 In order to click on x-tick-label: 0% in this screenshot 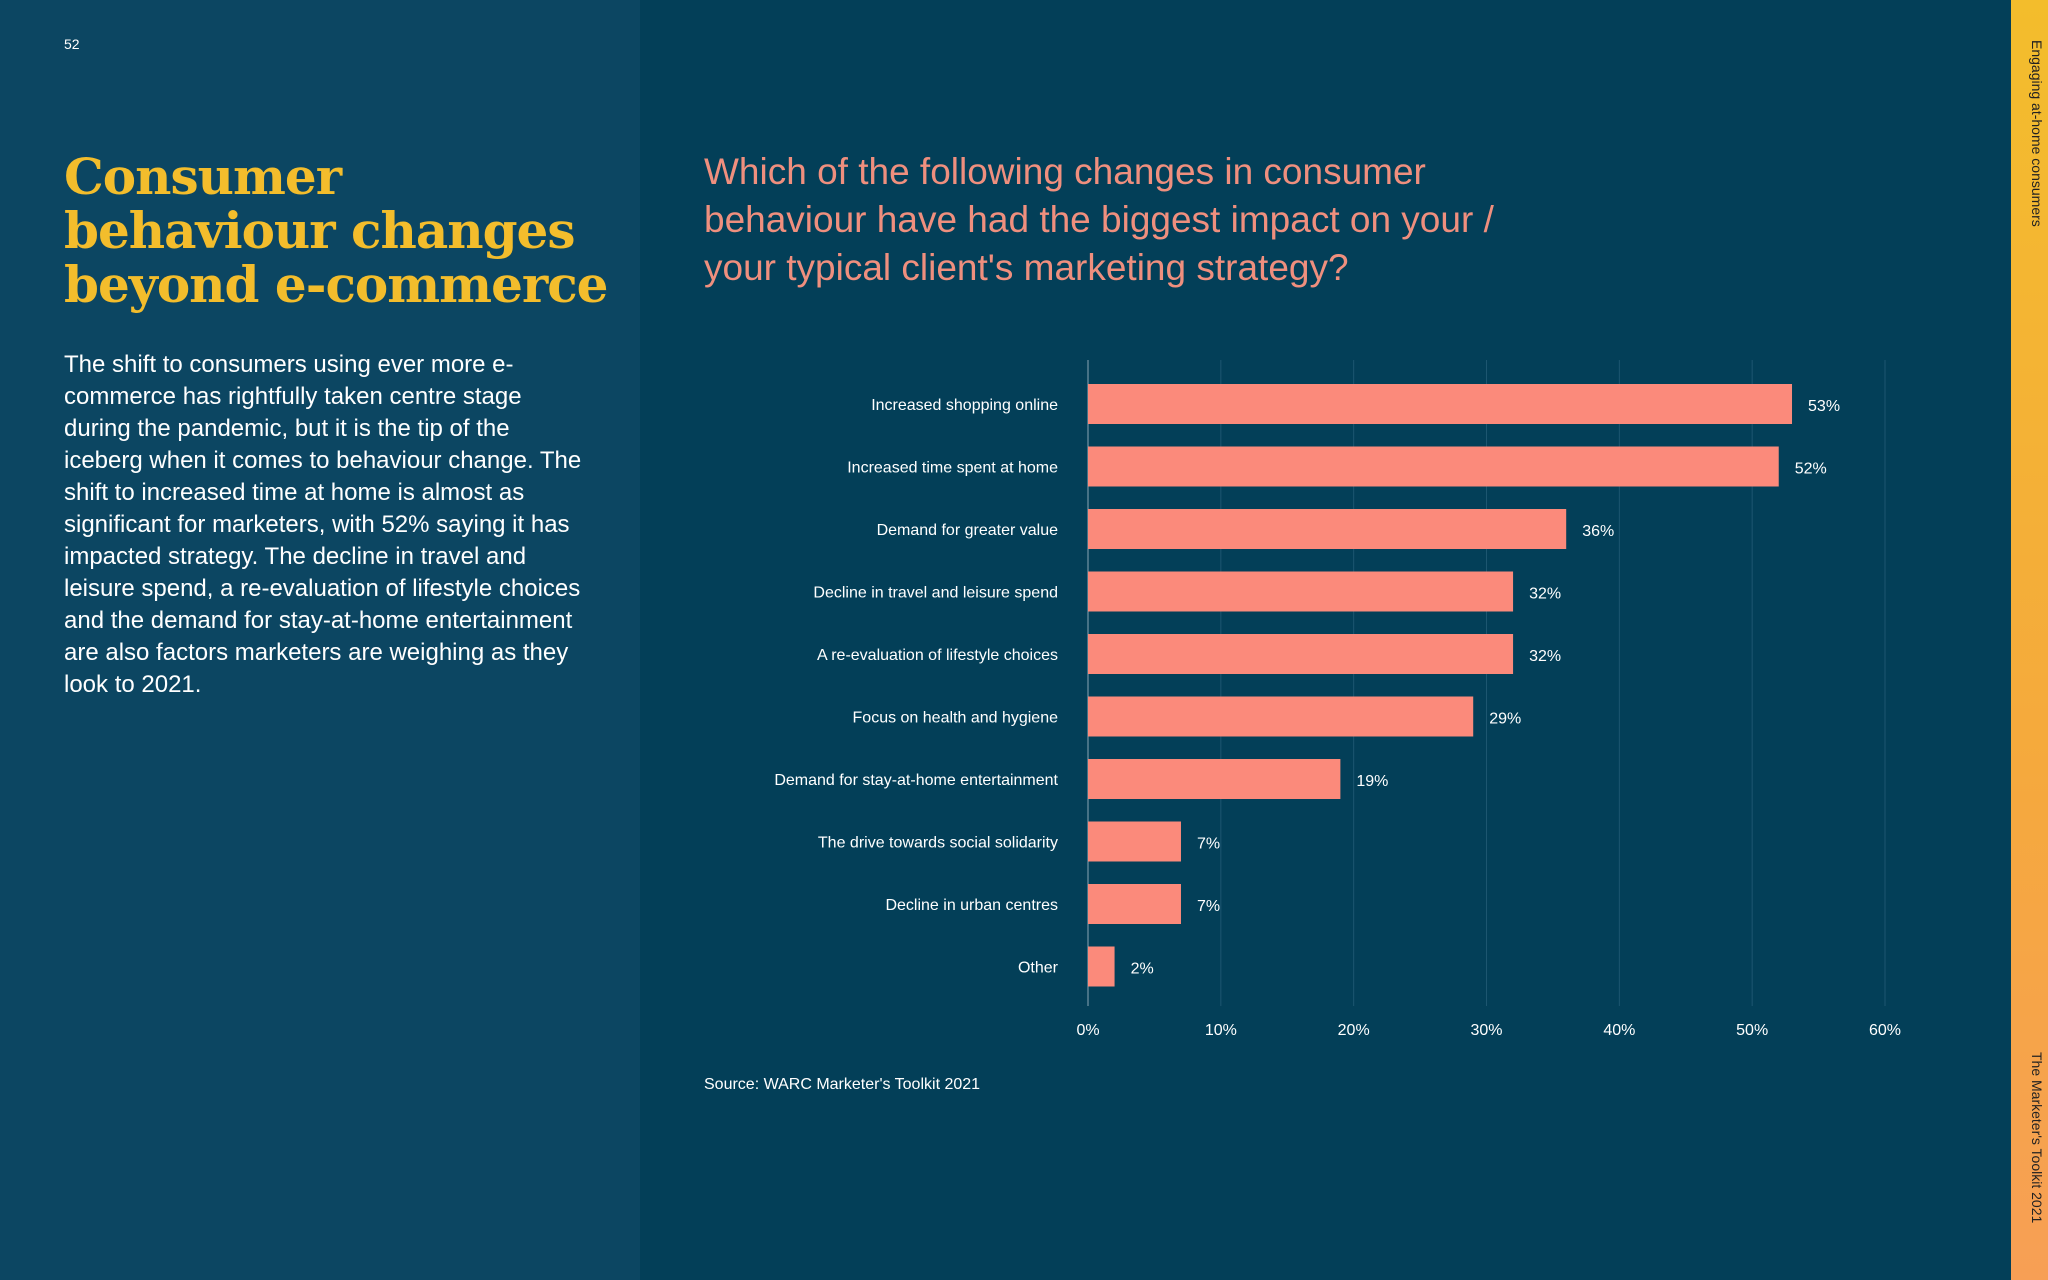, I will do `click(1087, 1030)`.